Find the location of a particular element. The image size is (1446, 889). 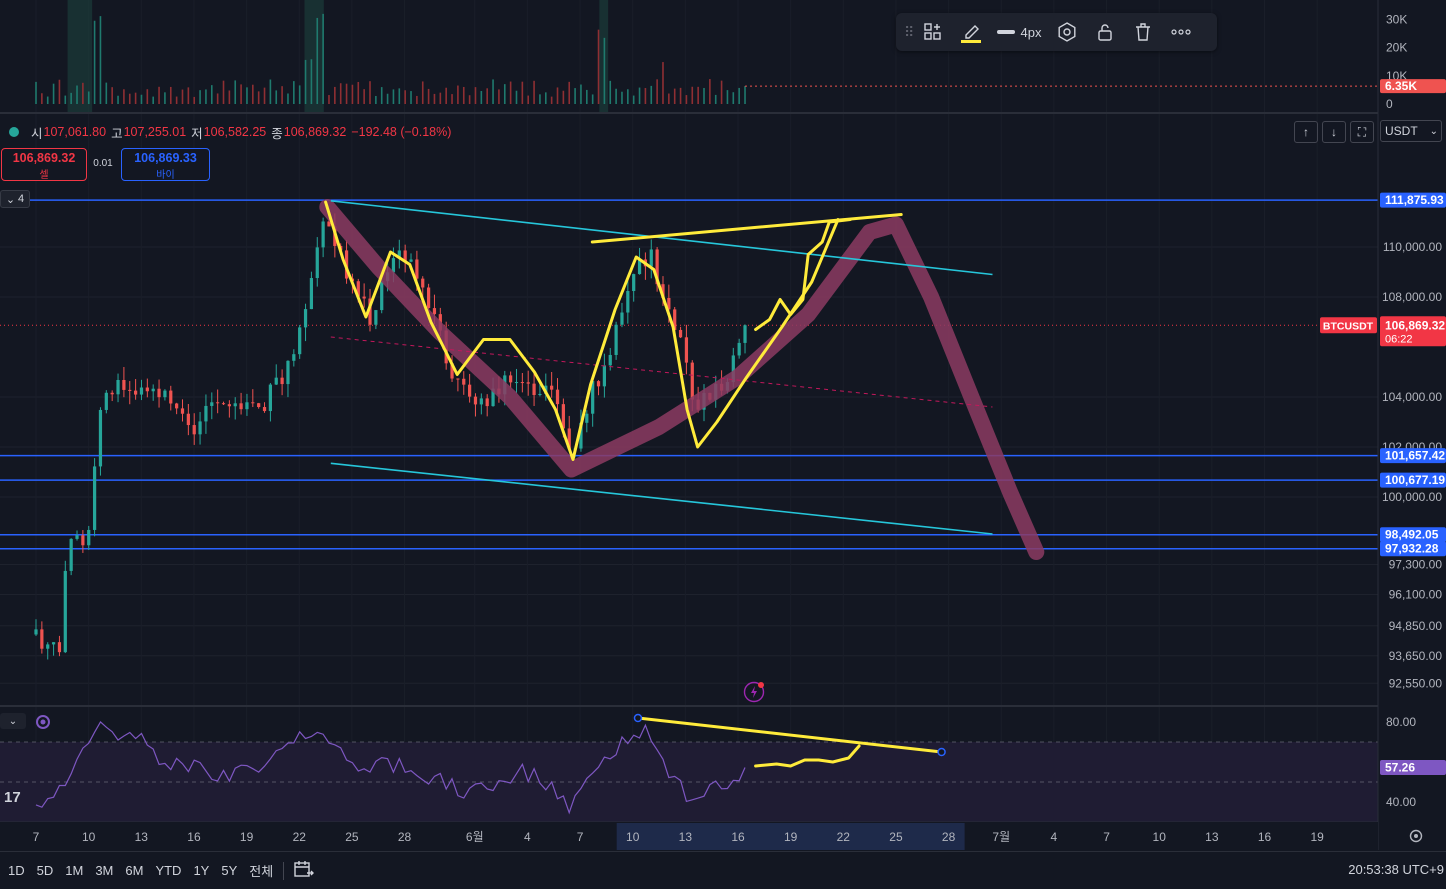

channel-upper-line is located at coordinates (661, 238).